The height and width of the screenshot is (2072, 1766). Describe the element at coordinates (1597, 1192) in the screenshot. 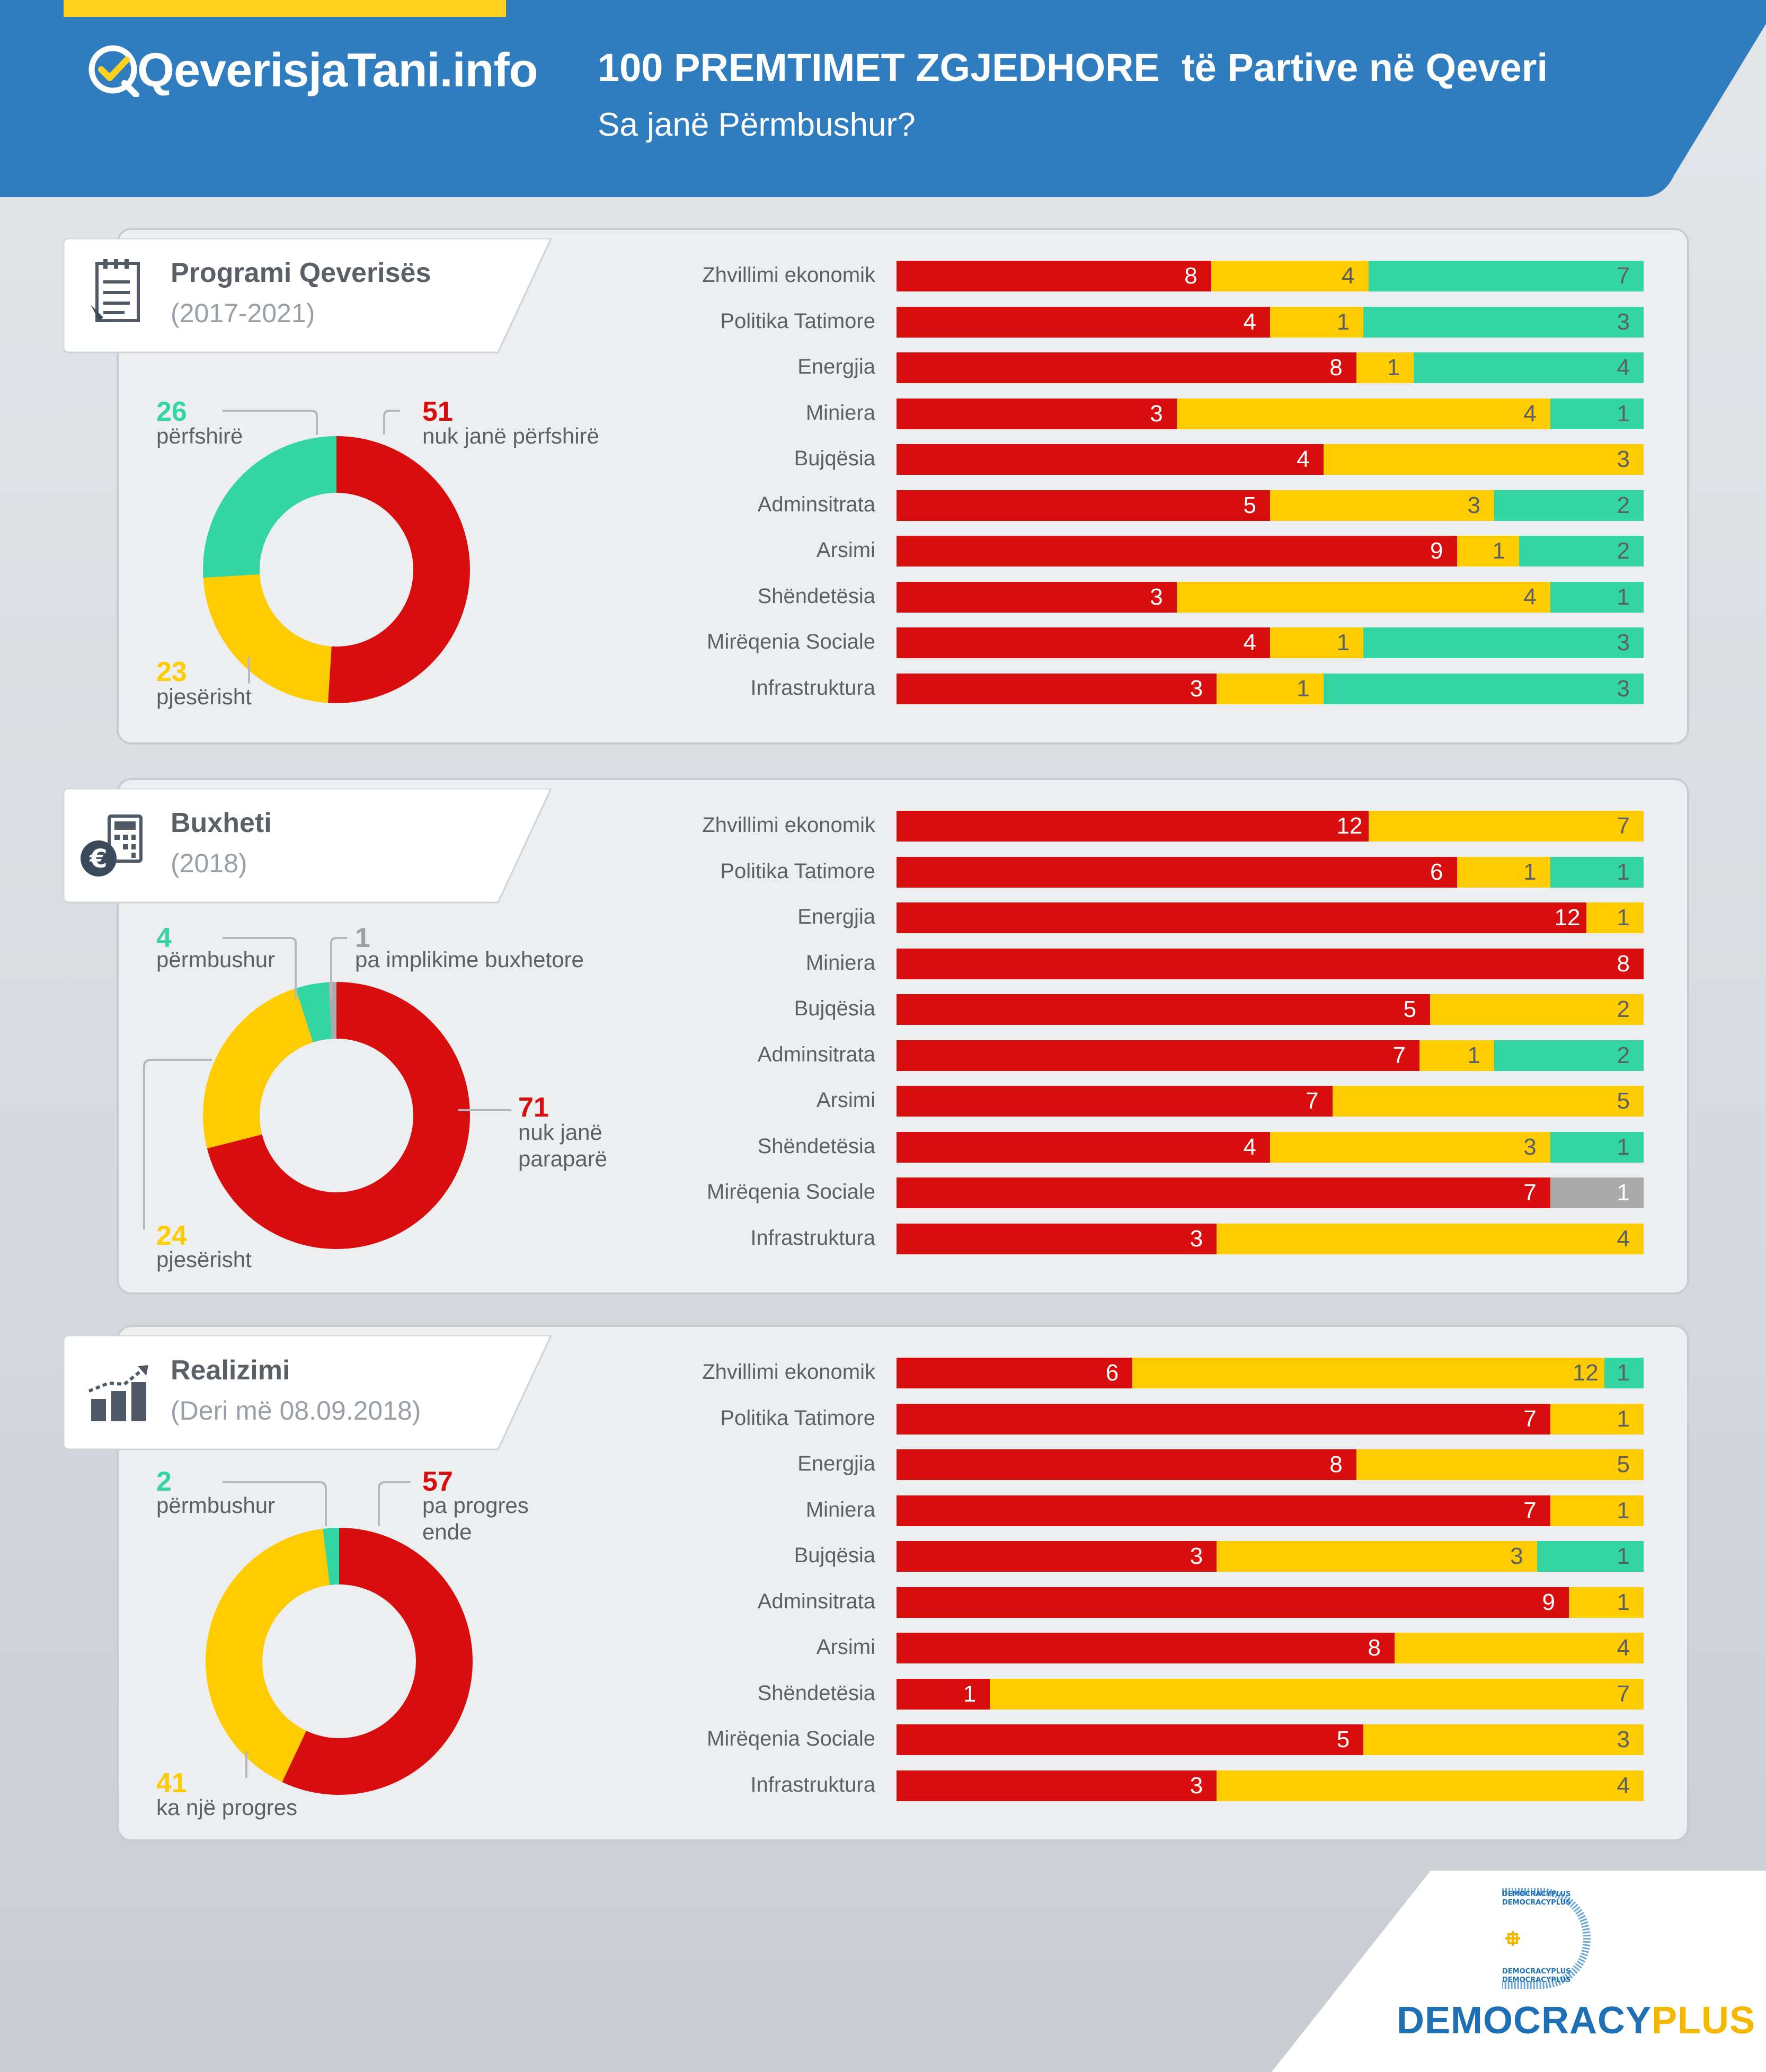

I see `bar-segment-gray` at that location.